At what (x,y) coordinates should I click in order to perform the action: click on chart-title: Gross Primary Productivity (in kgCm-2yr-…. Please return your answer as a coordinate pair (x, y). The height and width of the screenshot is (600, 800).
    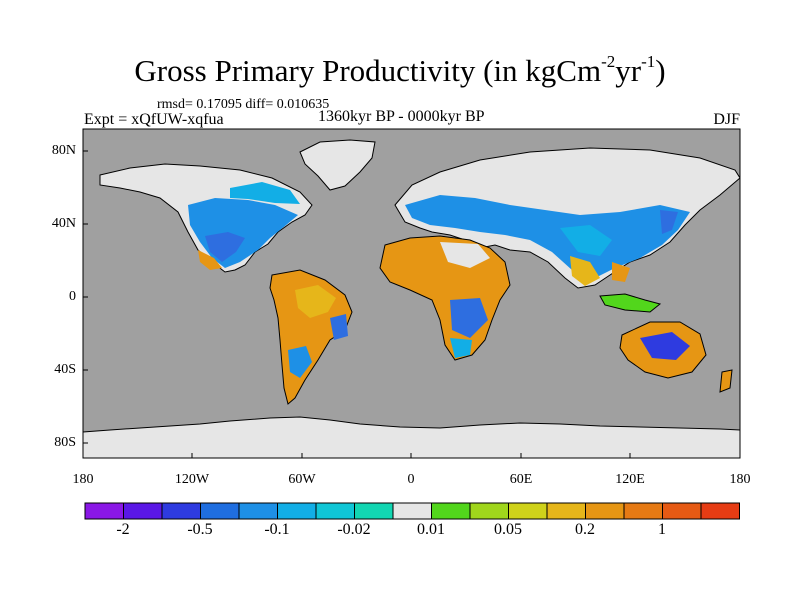
    Looking at the image, I should click on (400, 70).